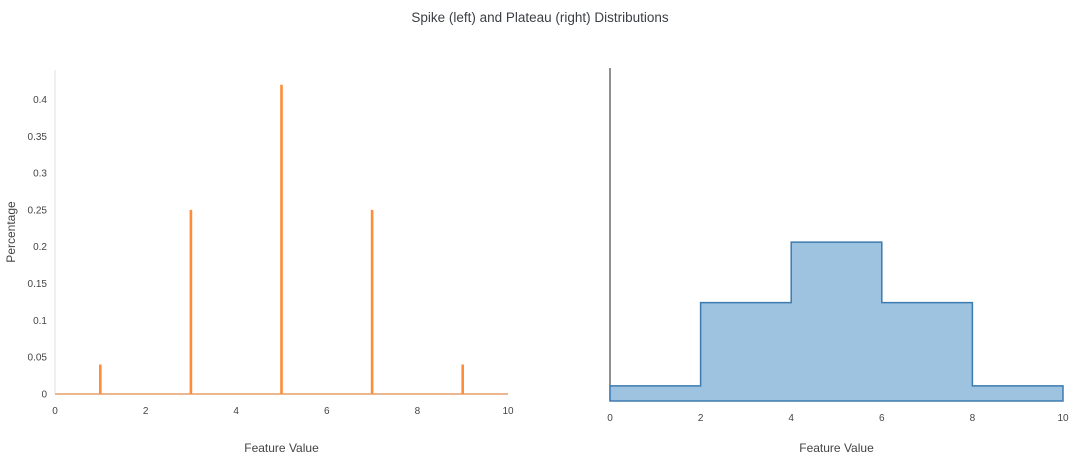 This screenshot has width=1080, height=459. Describe the element at coordinates (44, 395) in the screenshot. I see `y-tick-label: 0` at that location.